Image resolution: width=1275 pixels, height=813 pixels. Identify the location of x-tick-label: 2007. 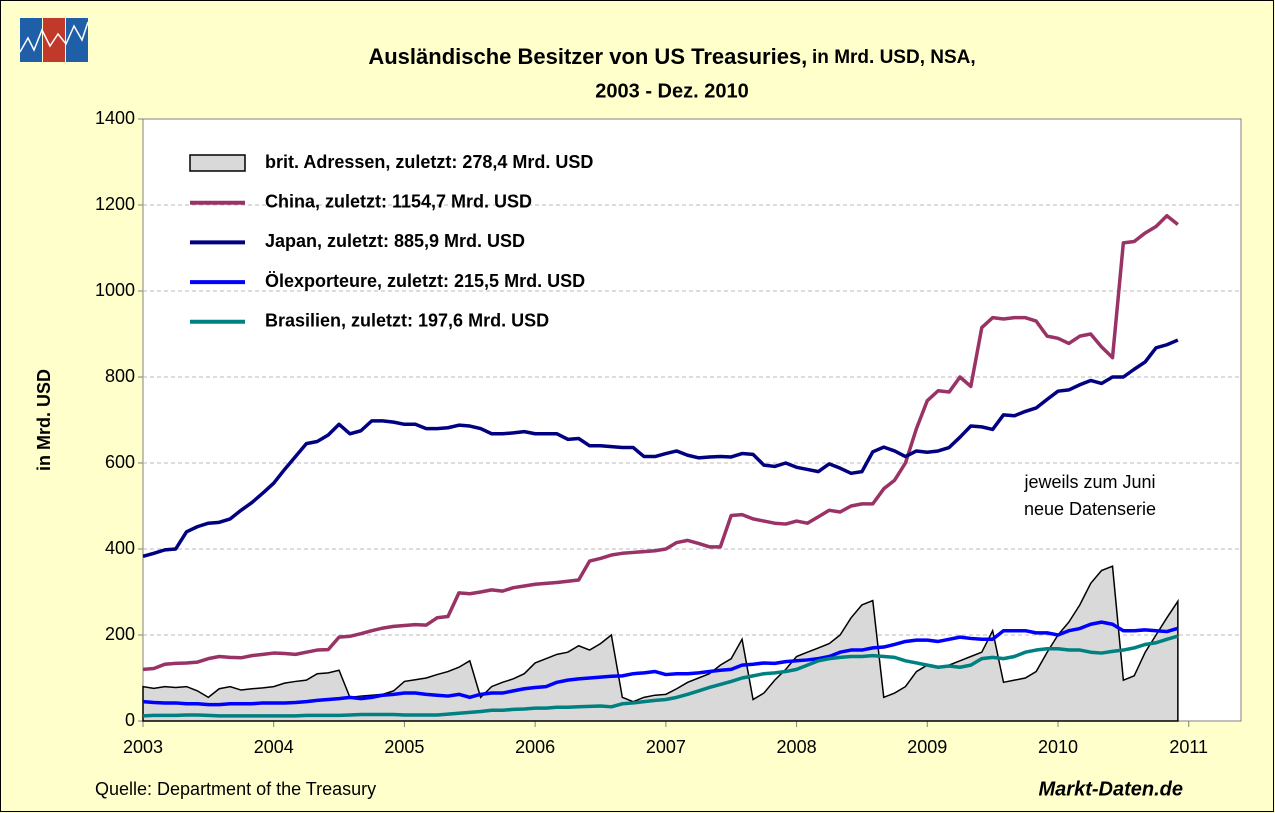
(666, 747).